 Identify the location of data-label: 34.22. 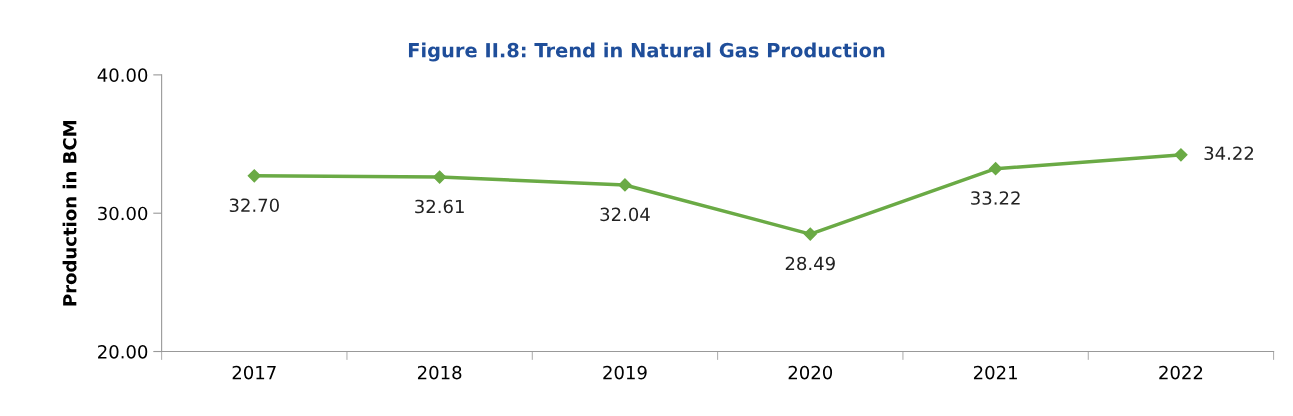
(1229, 153).